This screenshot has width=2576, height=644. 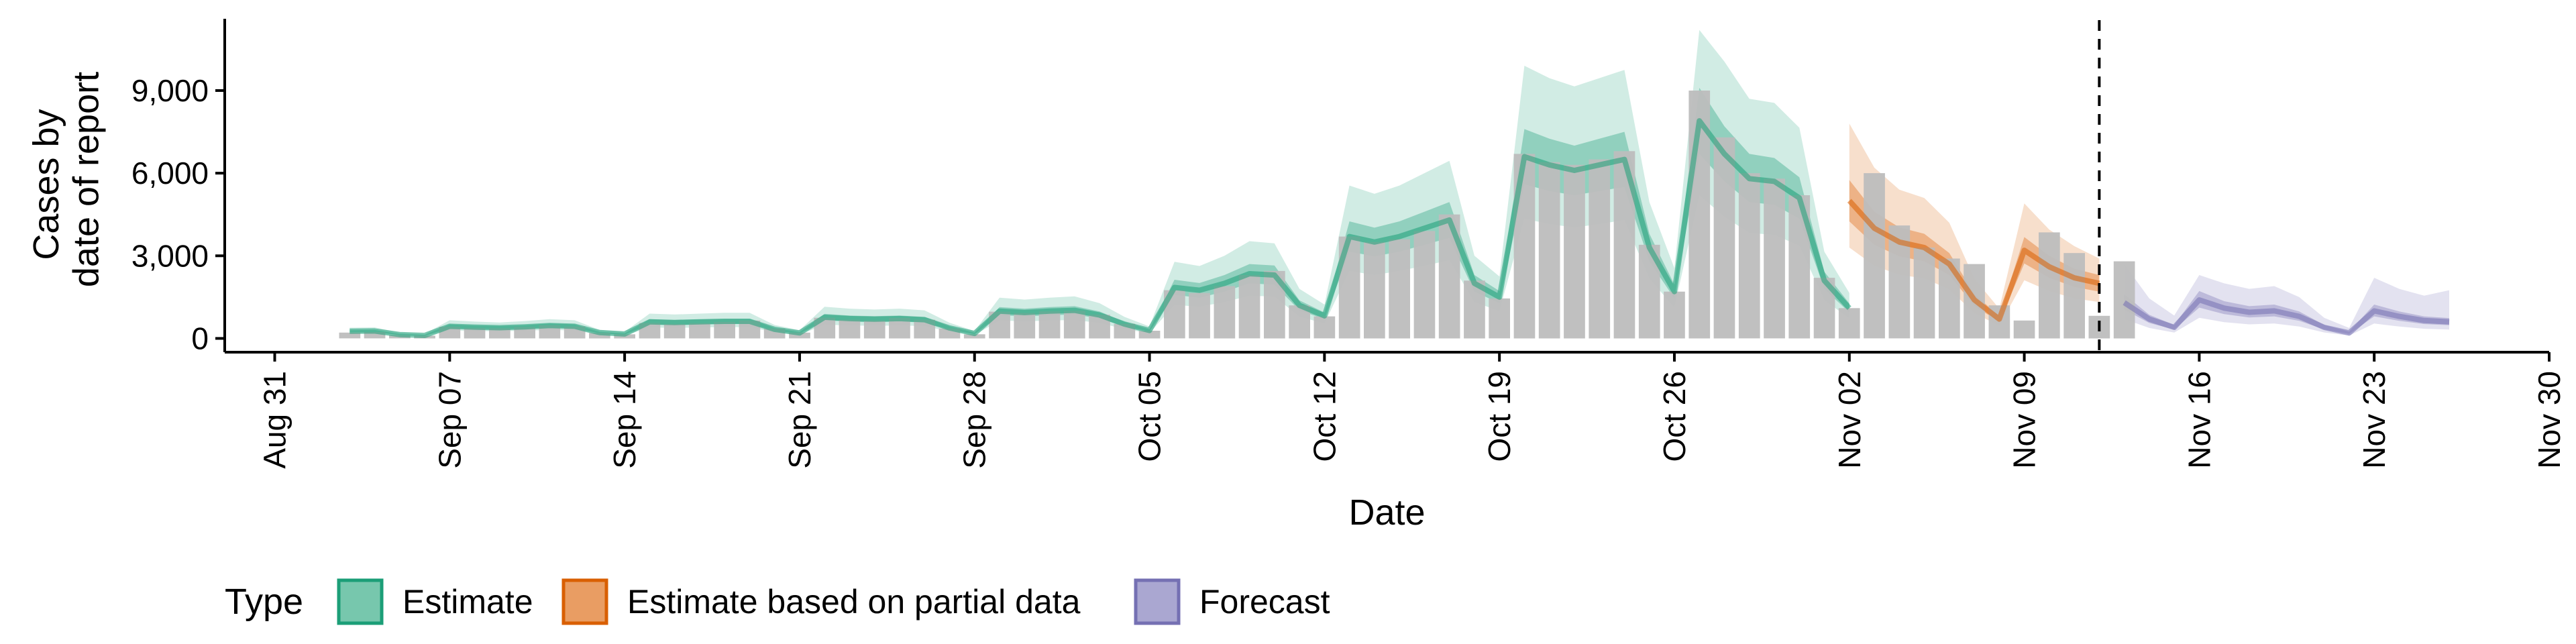 What do you see at coordinates (854, 602) in the screenshot?
I see `legend-label-1: Estimate based on partial data` at bounding box center [854, 602].